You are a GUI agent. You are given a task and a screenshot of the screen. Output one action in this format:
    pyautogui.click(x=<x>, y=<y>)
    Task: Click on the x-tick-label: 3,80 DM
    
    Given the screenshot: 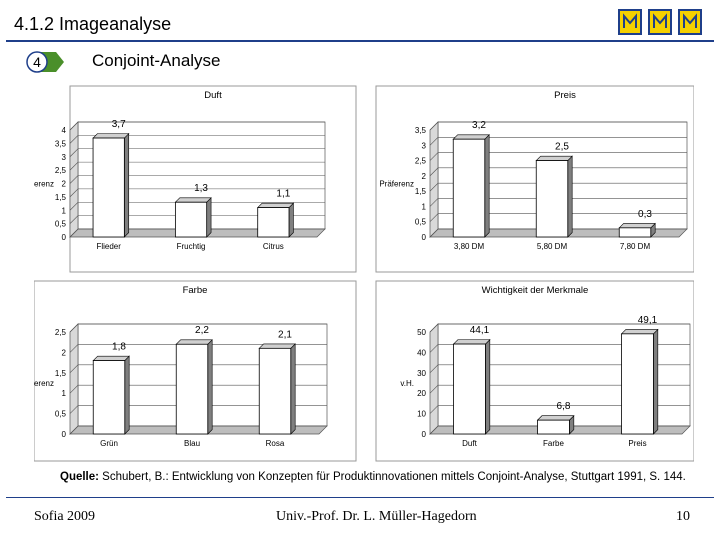 What is the action you would take?
    pyautogui.click(x=469, y=246)
    